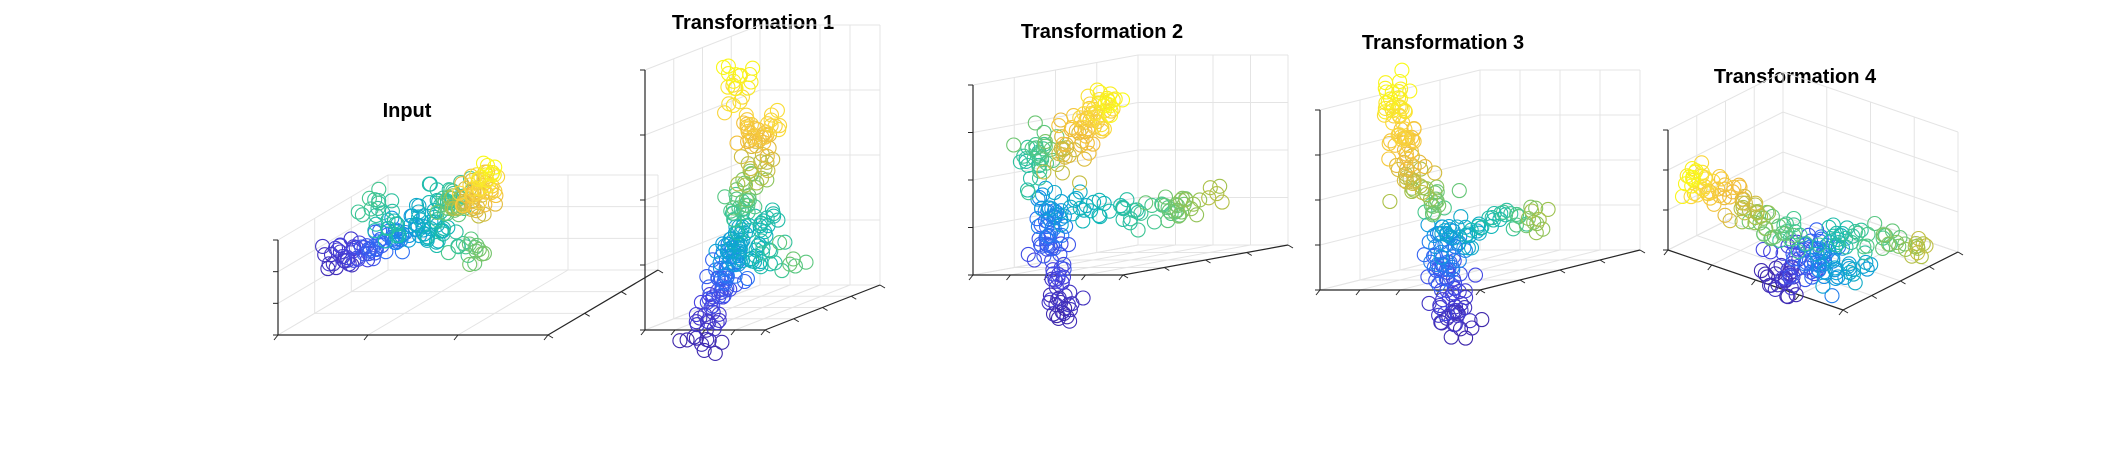 This screenshot has width=2117, height=455. Describe the element at coordinates (423, 302) in the screenshot. I see `floor-grid-line` at that location.